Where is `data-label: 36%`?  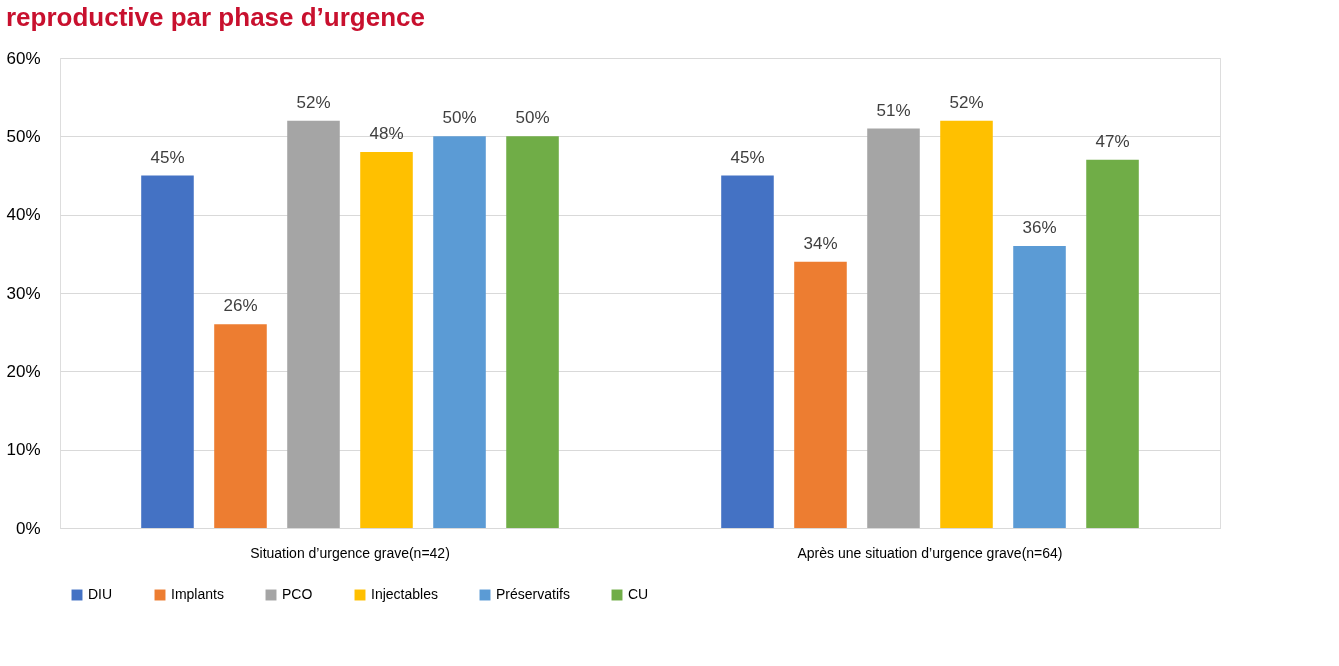
data-label: 36% is located at coordinates (1039, 227).